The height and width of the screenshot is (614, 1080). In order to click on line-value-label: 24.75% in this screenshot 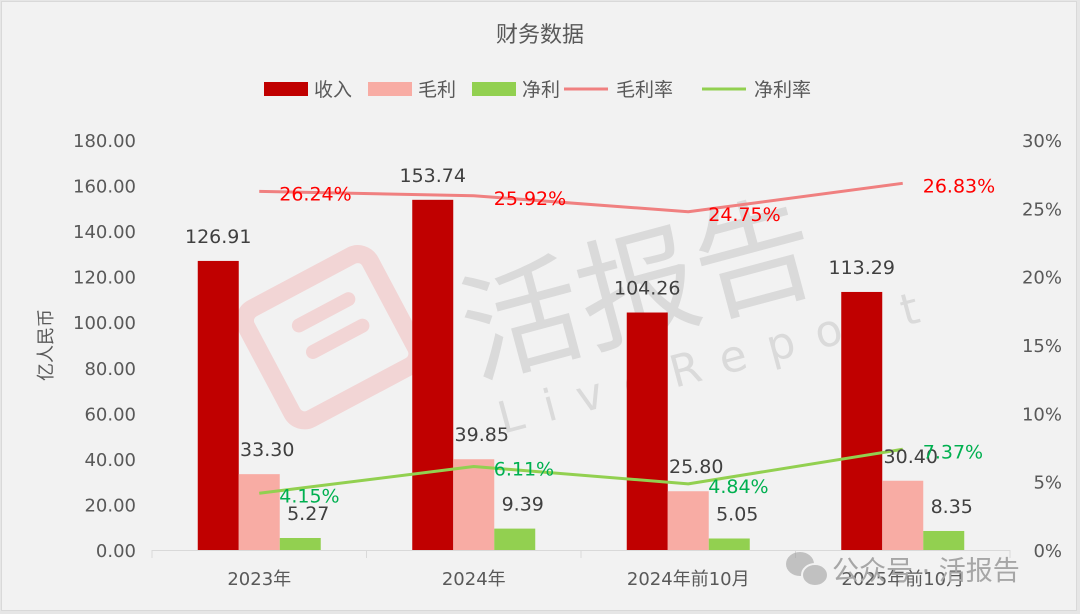, I will do `click(744, 215)`.